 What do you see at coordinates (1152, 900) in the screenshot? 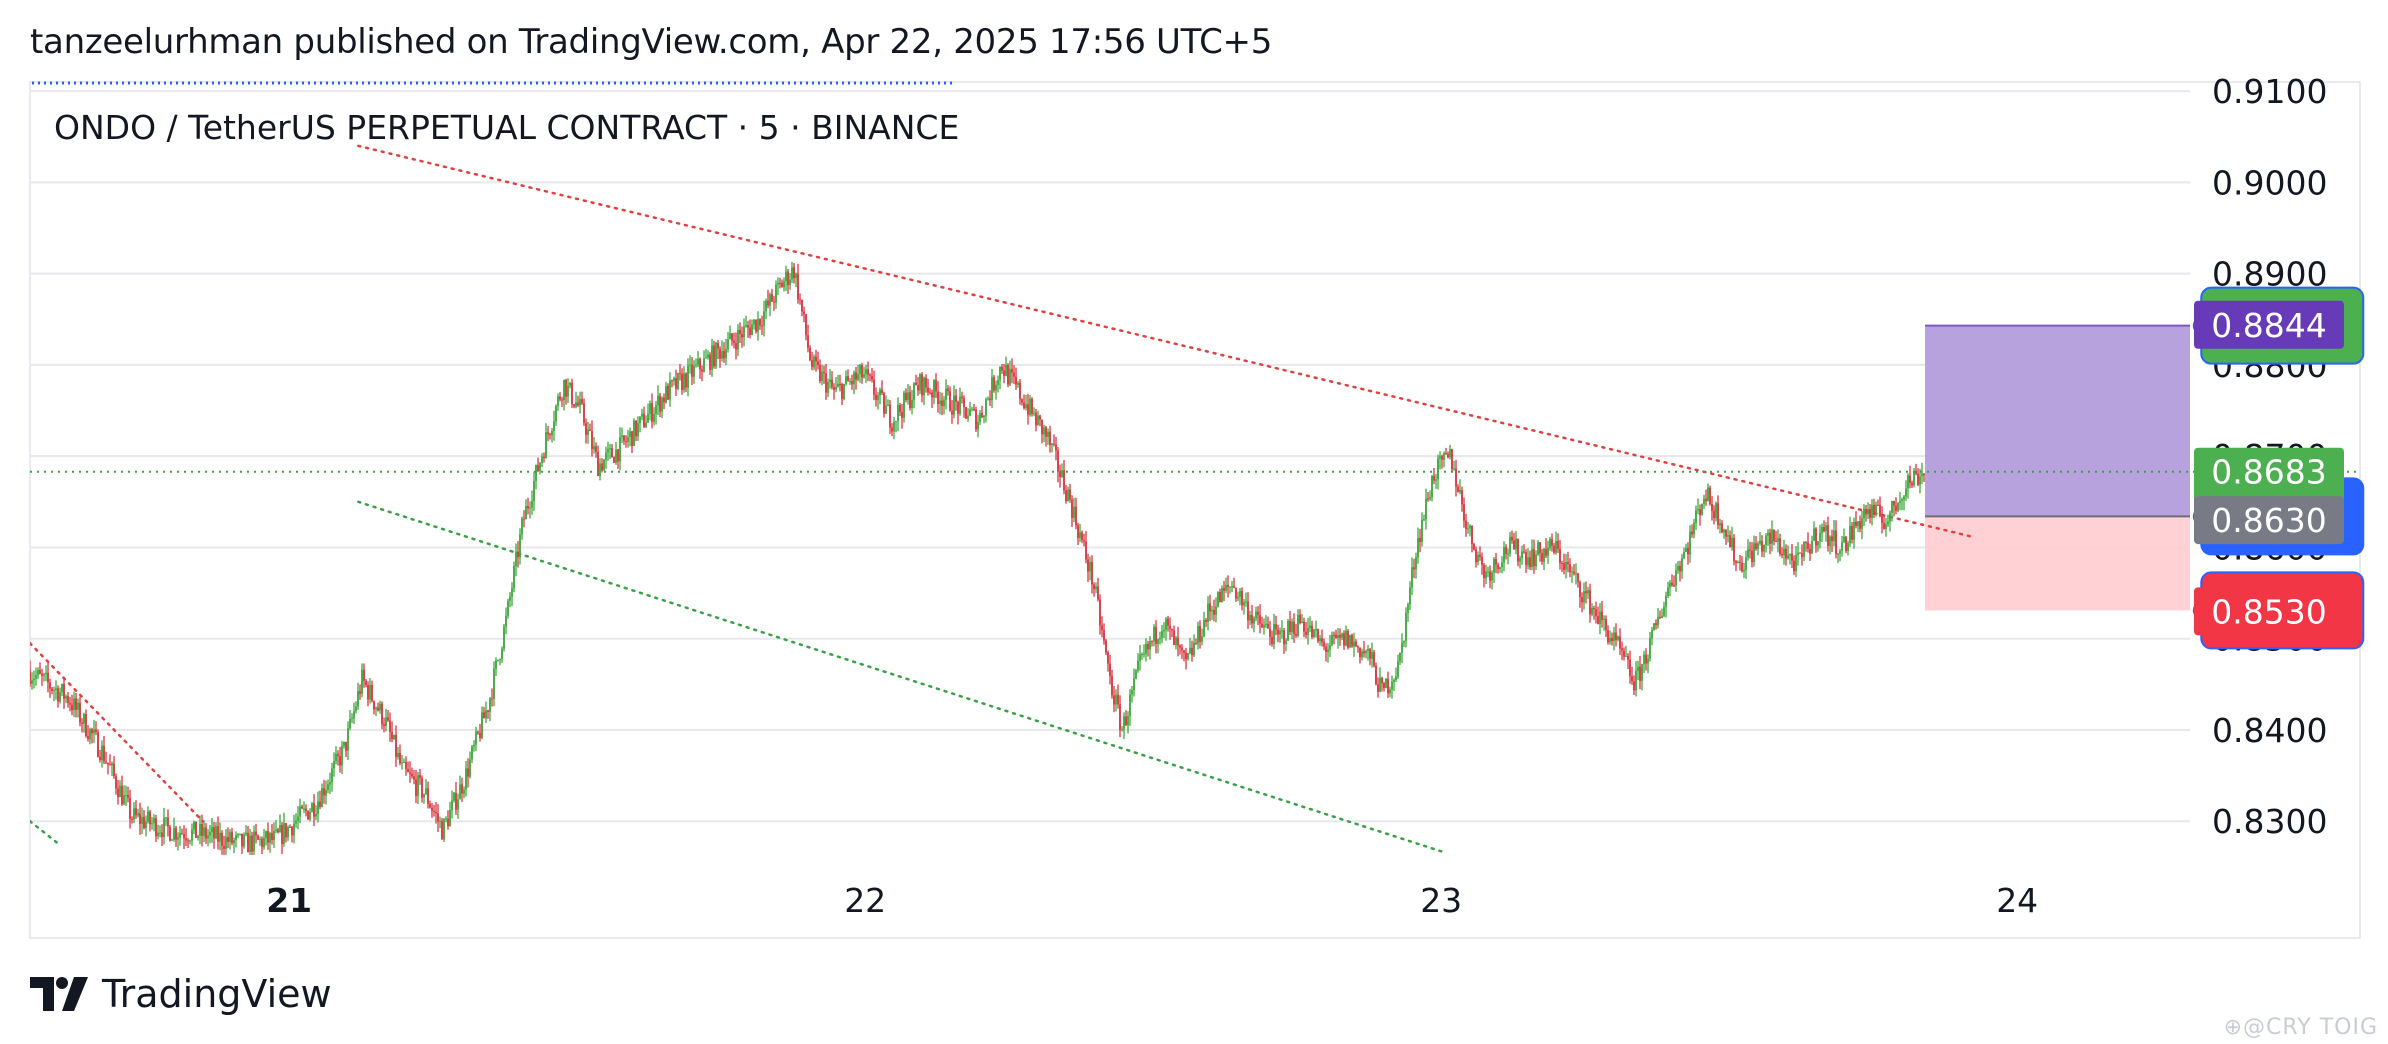
I see `time-axis: 21 22 23 24` at bounding box center [1152, 900].